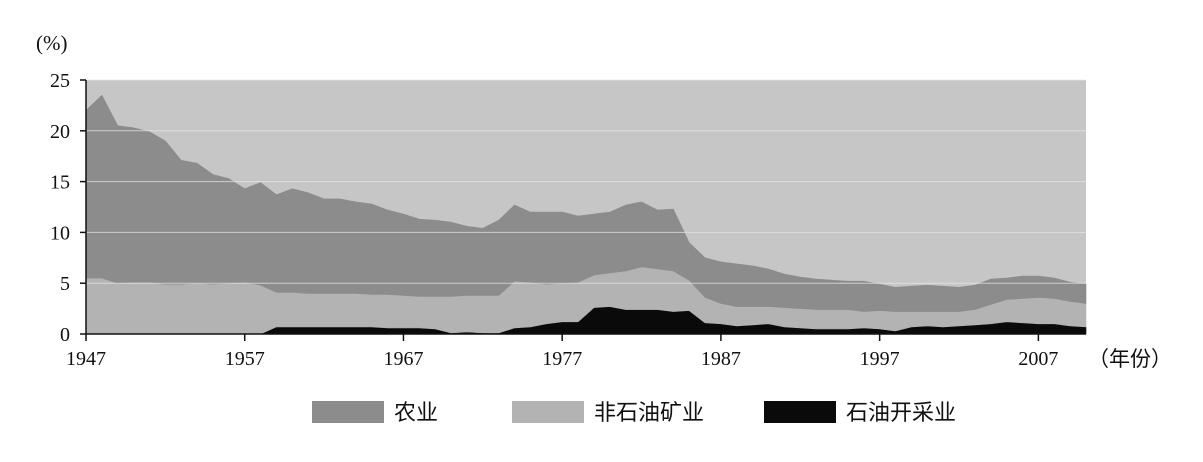 The width and height of the screenshot is (1203, 462). Describe the element at coordinates (60, 132) in the screenshot. I see `y-tick-label: 20` at that location.